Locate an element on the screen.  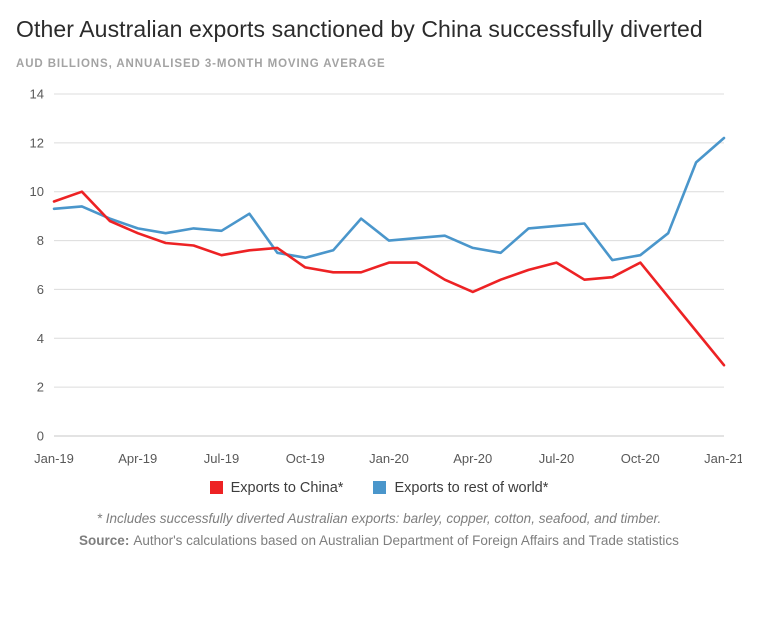
y-tick-label: 4 is located at coordinates (40, 337).